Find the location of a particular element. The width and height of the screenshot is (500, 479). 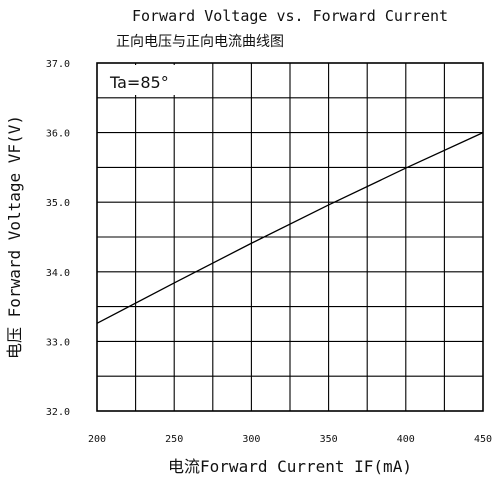

temperature-annotation: Ta=85° is located at coordinates (139, 82).